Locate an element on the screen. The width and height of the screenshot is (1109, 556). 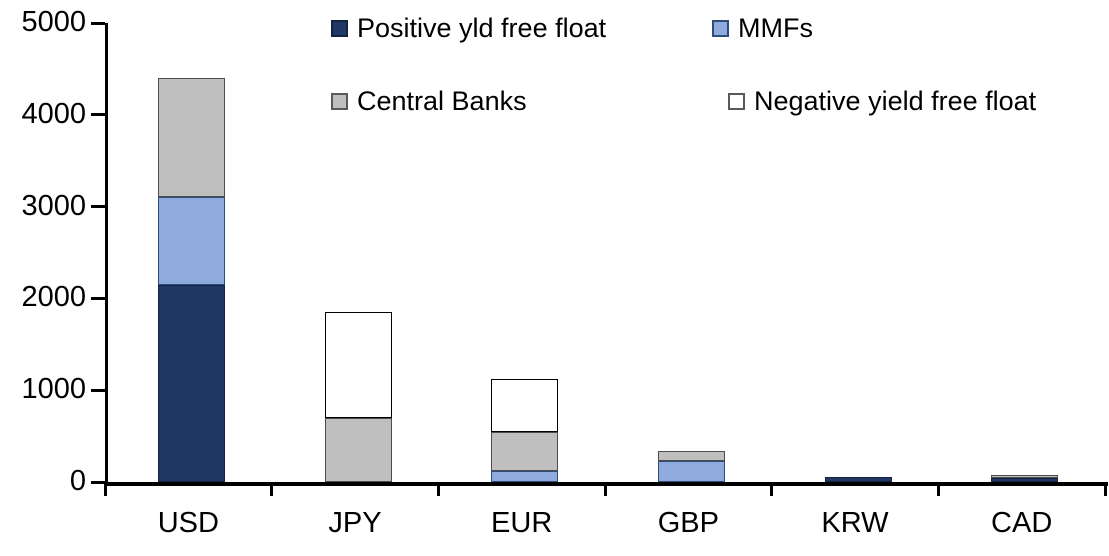
bar-gbp-mmfs is located at coordinates (691, 471).